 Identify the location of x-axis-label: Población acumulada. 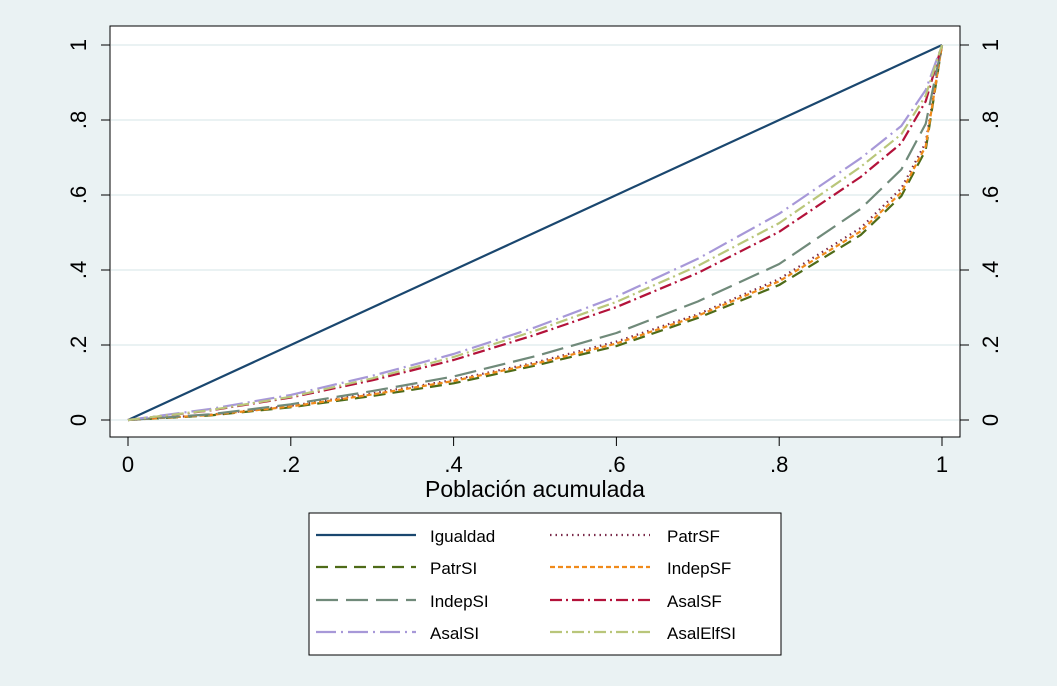
(535, 489).